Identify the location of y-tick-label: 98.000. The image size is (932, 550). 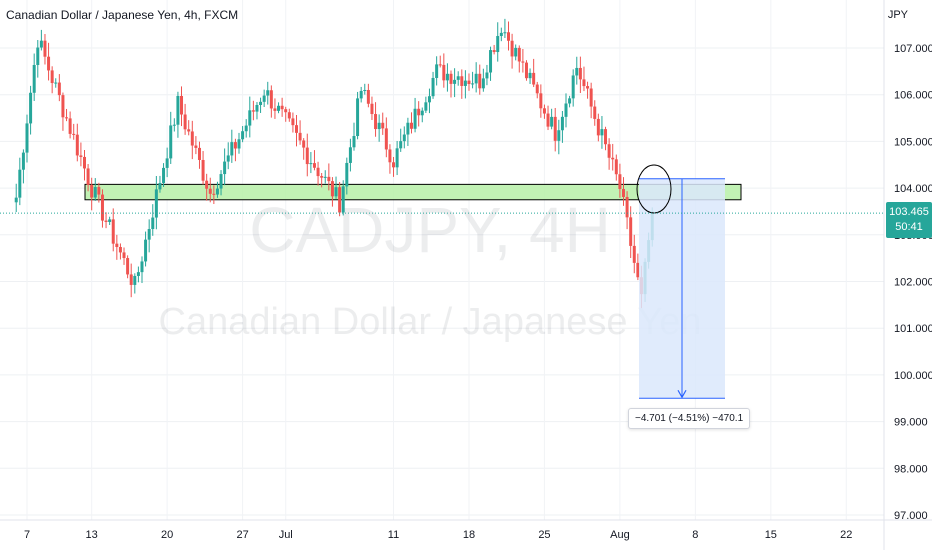
(911, 469).